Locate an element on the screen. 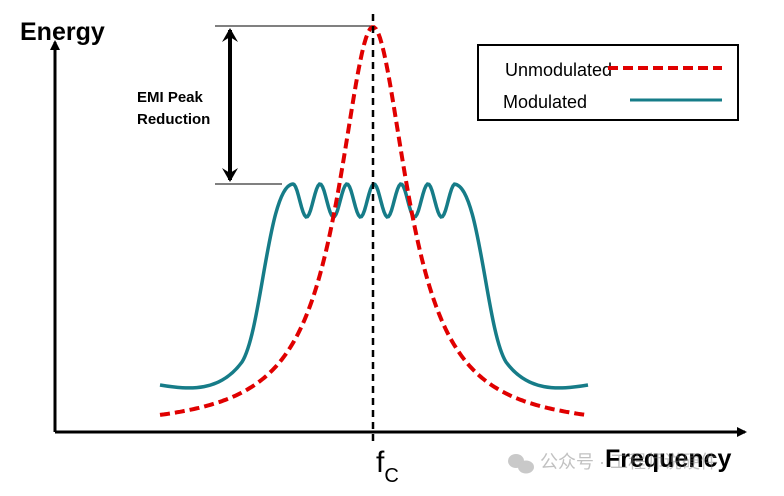 The height and width of the screenshot is (496, 784). legend-label-unmodulated: Unmodulated is located at coordinates (558, 70).